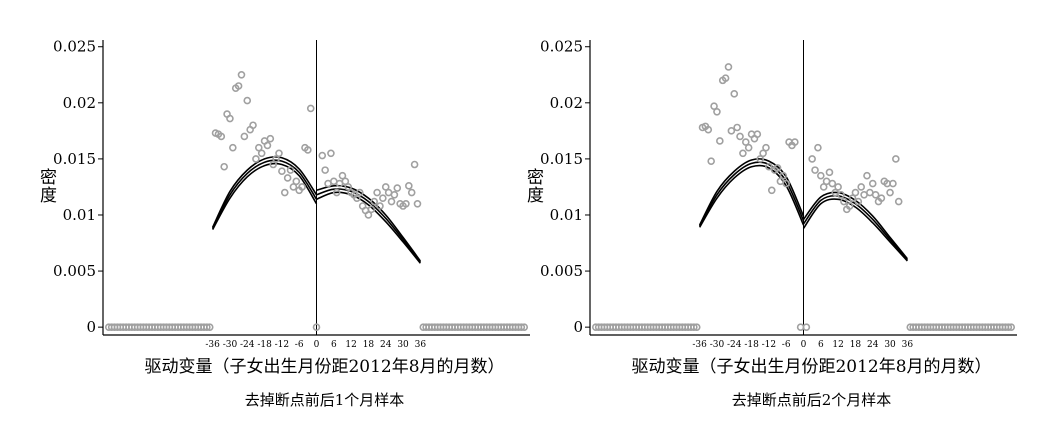 The height and width of the screenshot is (439, 1063). I want to click on x-tick-label: 18, so click(369, 345).